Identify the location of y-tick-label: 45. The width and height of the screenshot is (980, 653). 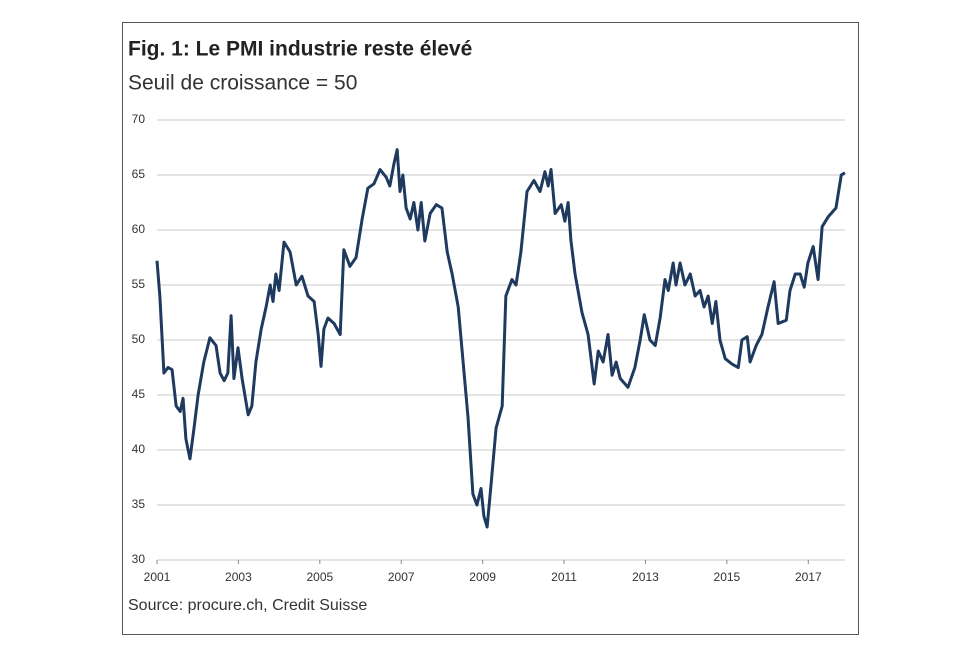
(139, 394).